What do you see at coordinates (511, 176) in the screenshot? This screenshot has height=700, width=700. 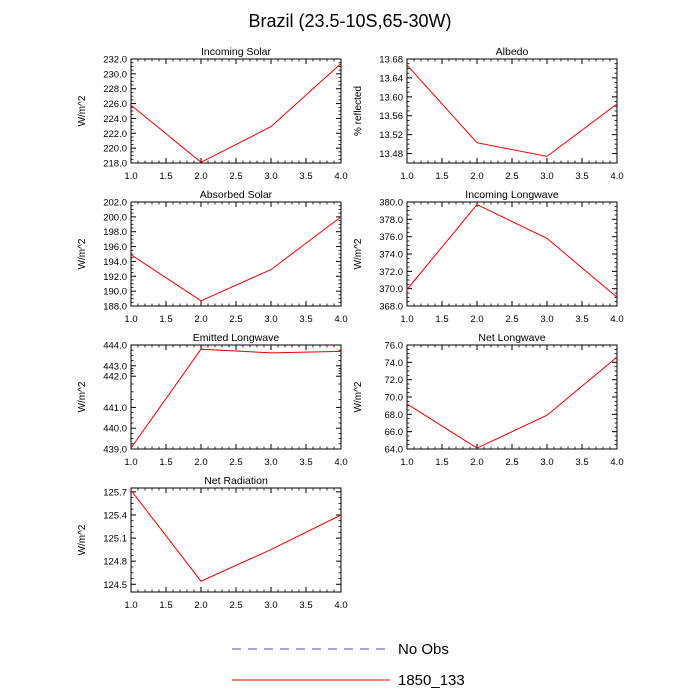 I see `panel-albedo-xtick-label: 2.5` at bounding box center [511, 176].